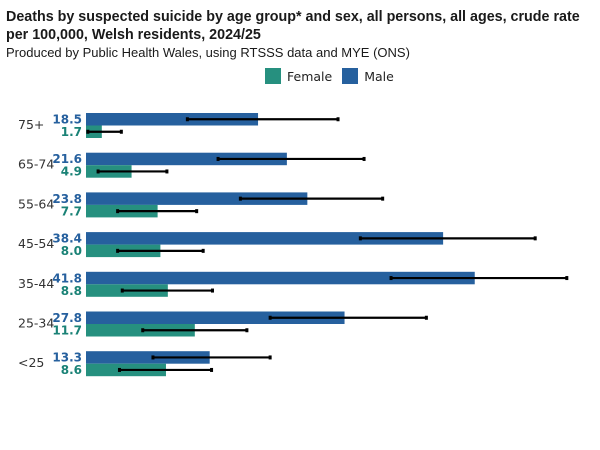 Image resolution: width=600 pixels, height=450 pixels. I want to click on legend-label-male: Male, so click(379, 76).